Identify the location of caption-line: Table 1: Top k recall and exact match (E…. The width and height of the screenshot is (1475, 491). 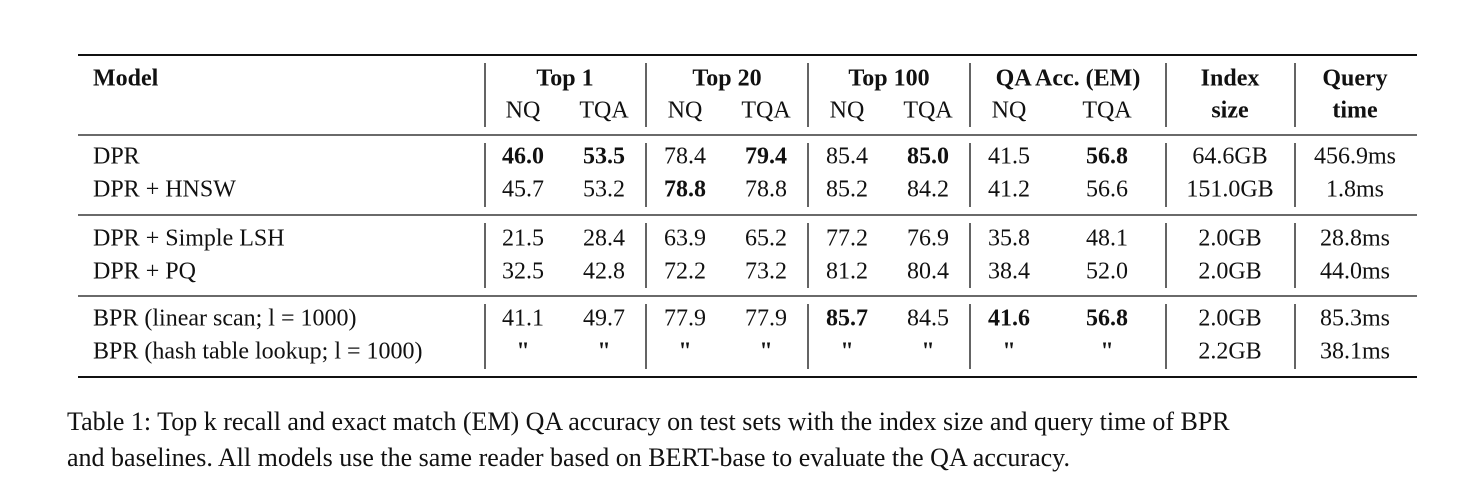
(648, 421).